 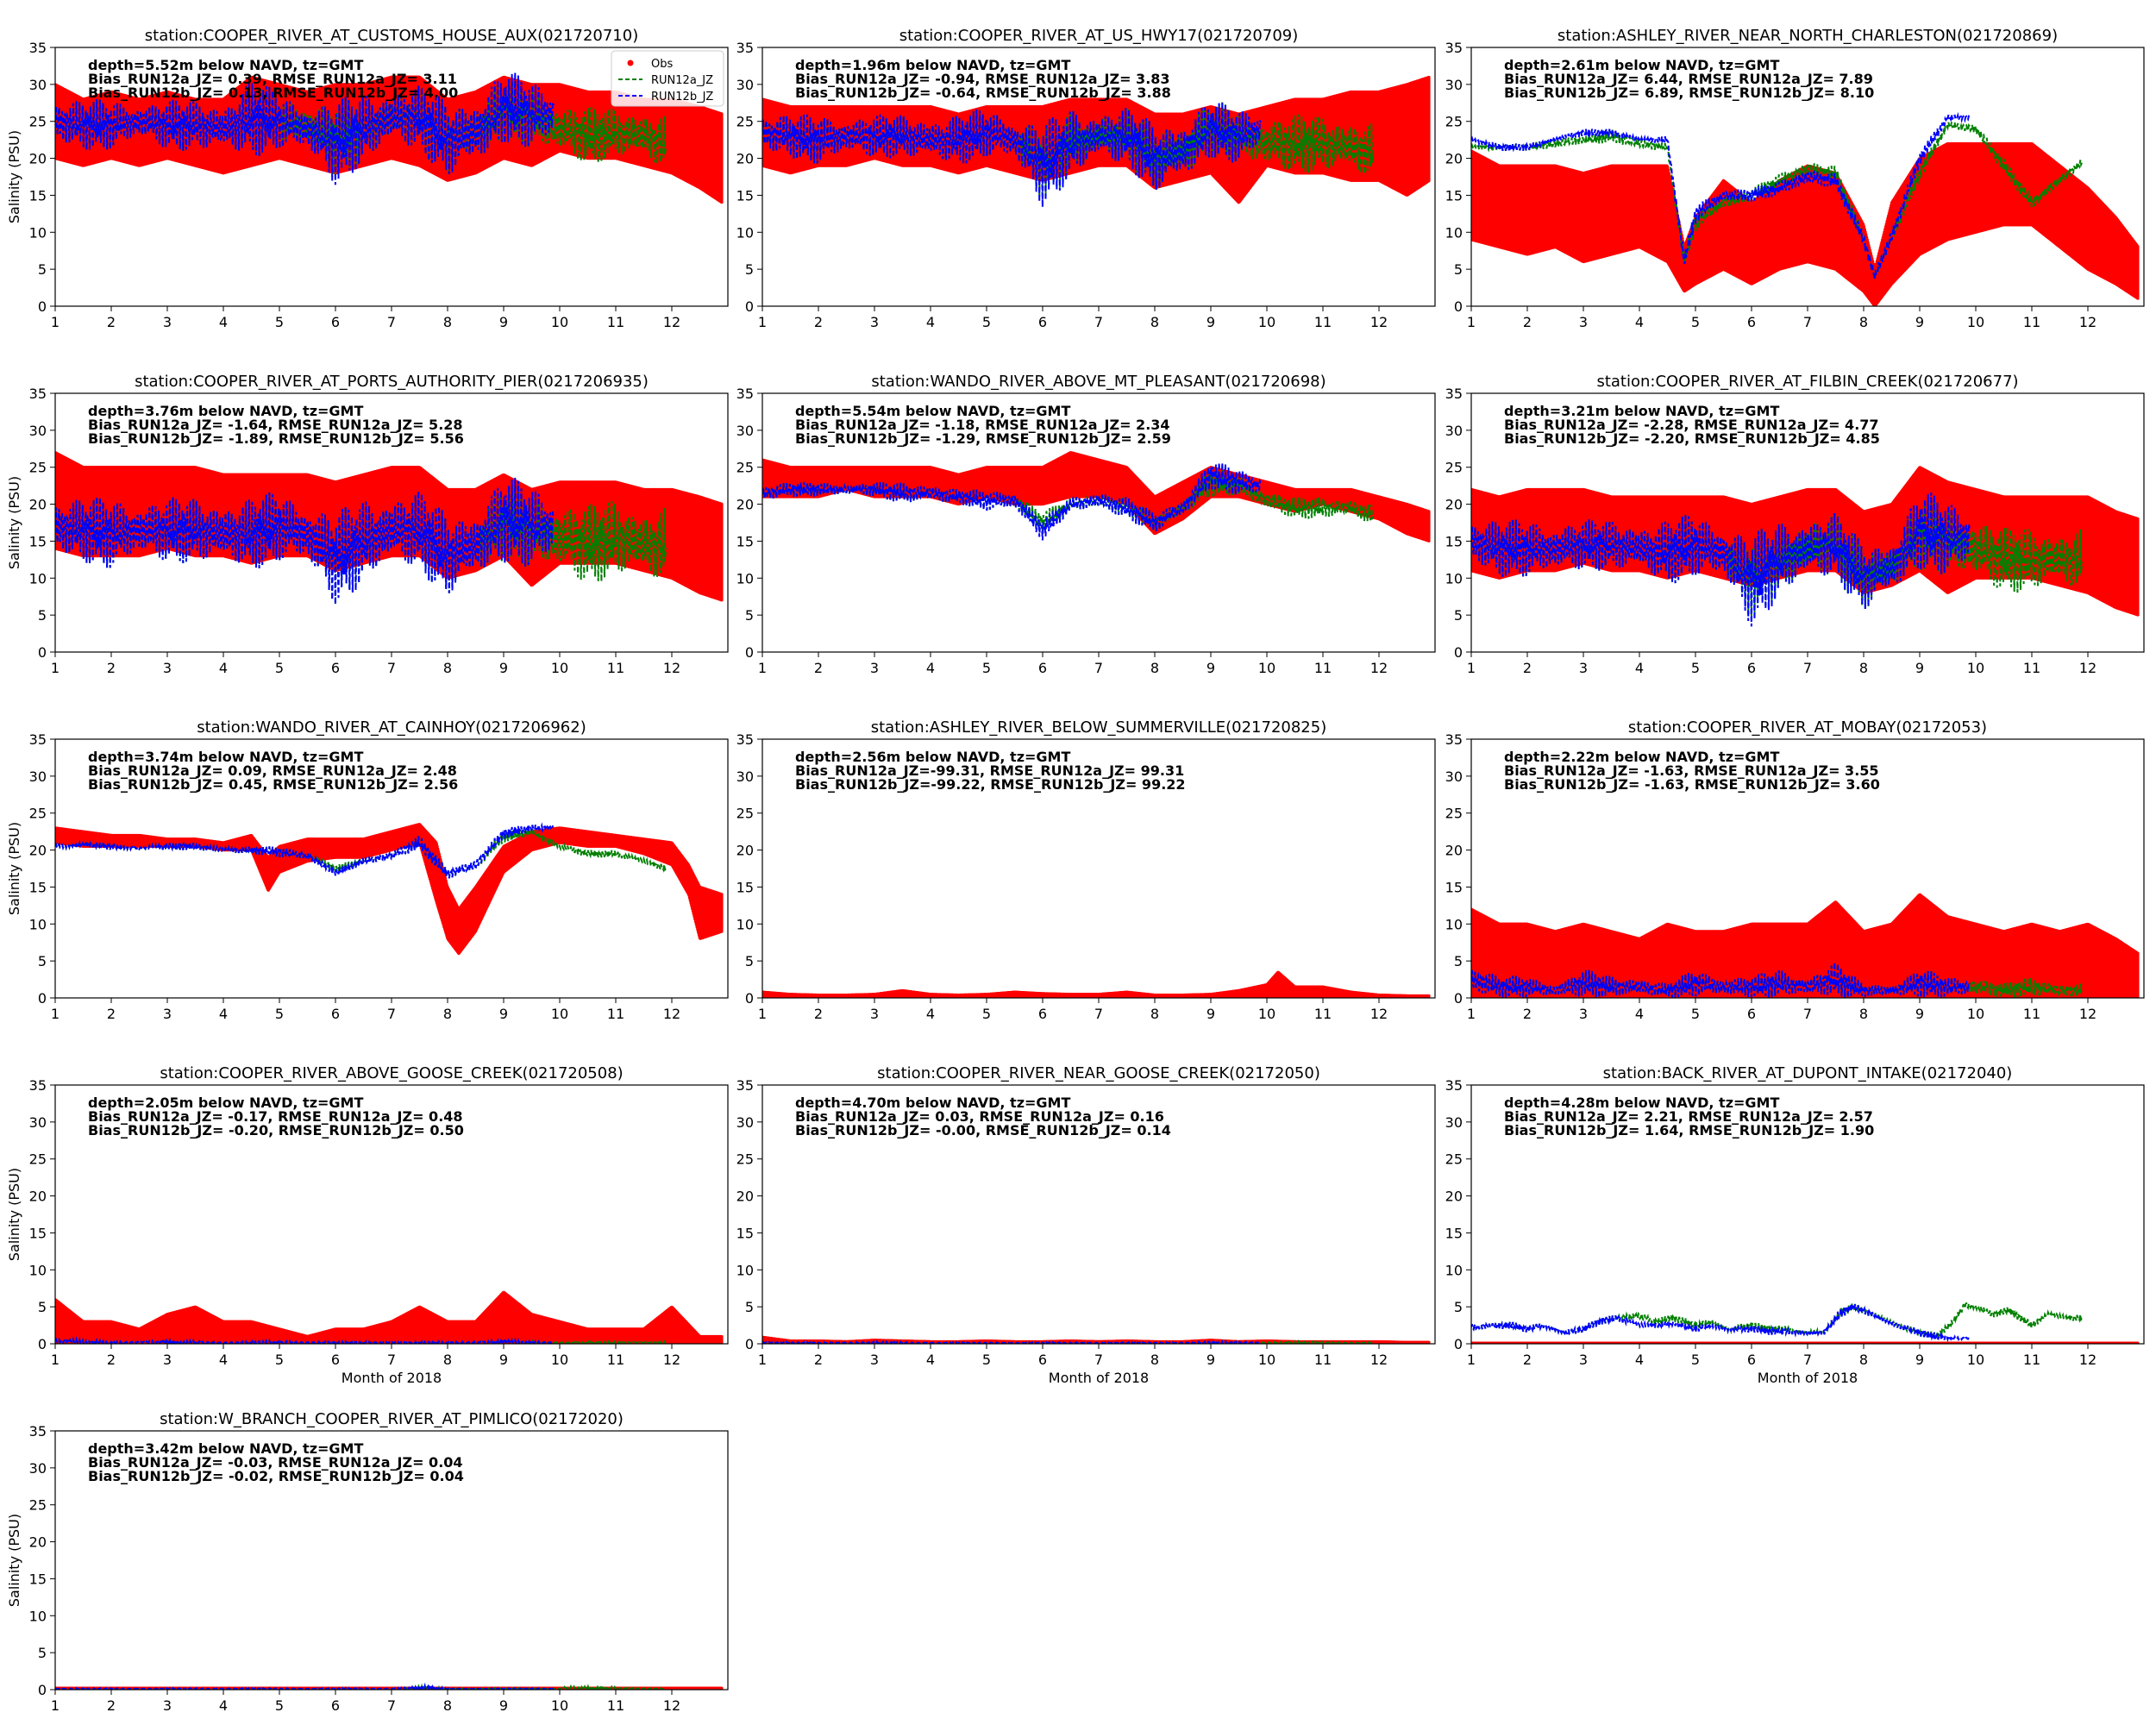 What do you see at coordinates (226, 411) in the screenshot?
I see `stats-line: depth=3.76m below NAVD, tz=GMT` at bounding box center [226, 411].